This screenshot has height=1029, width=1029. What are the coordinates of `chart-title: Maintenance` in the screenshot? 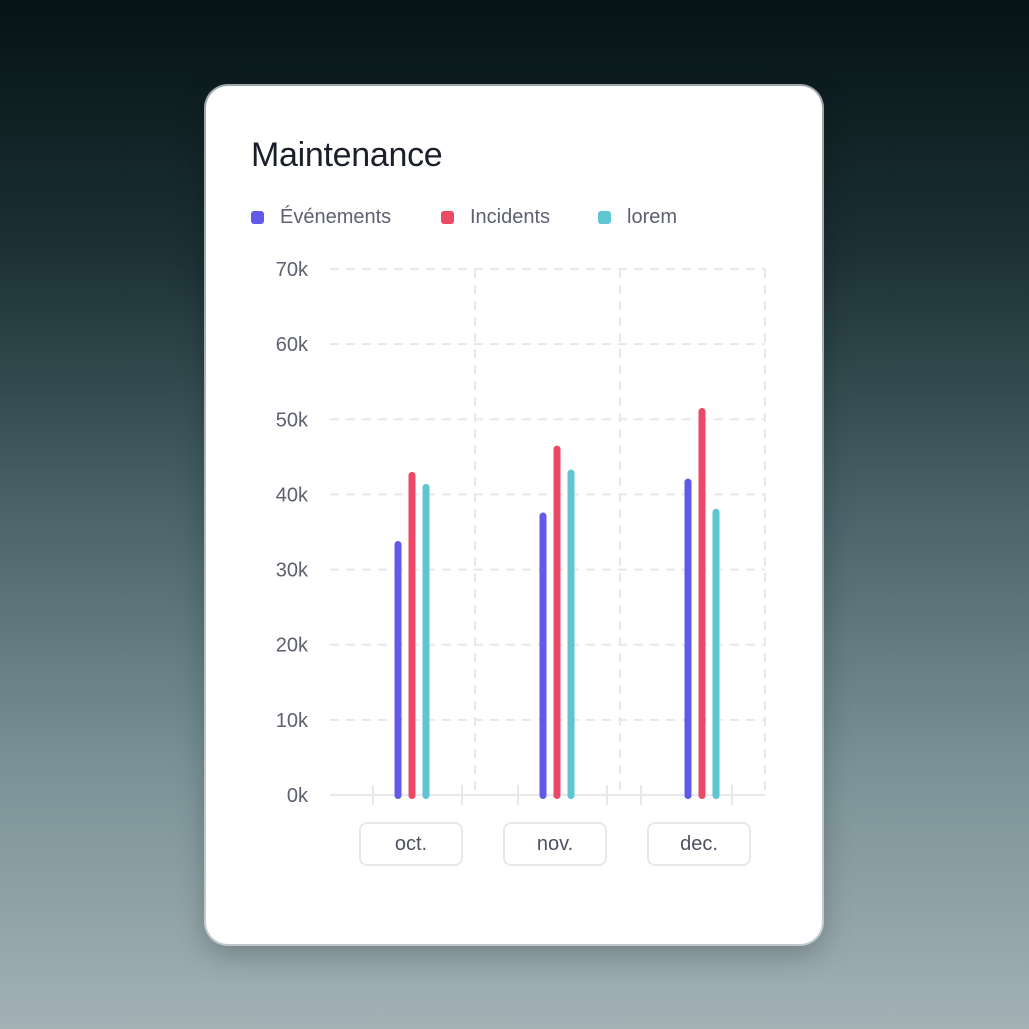 It's located at (347, 155).